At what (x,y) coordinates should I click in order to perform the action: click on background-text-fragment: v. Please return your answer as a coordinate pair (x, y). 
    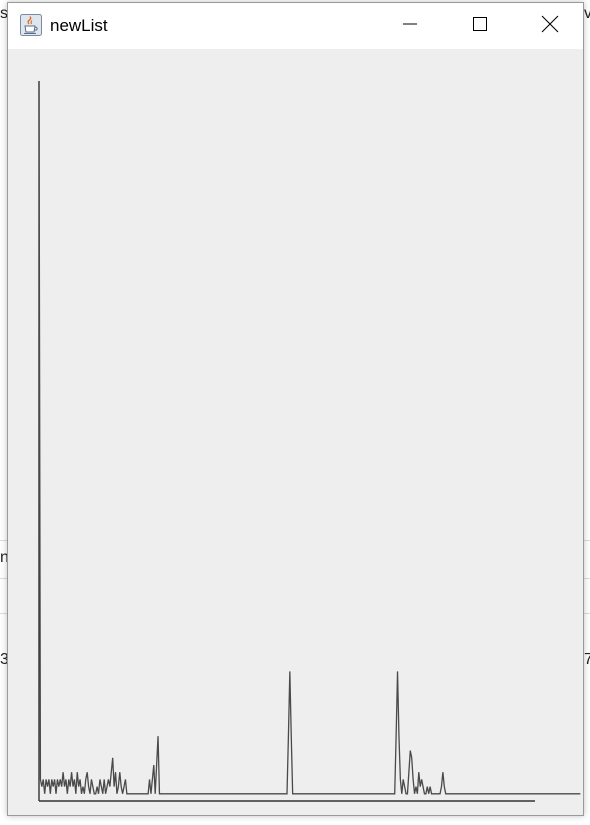
    Looking at the image, I should click on (587, 13).